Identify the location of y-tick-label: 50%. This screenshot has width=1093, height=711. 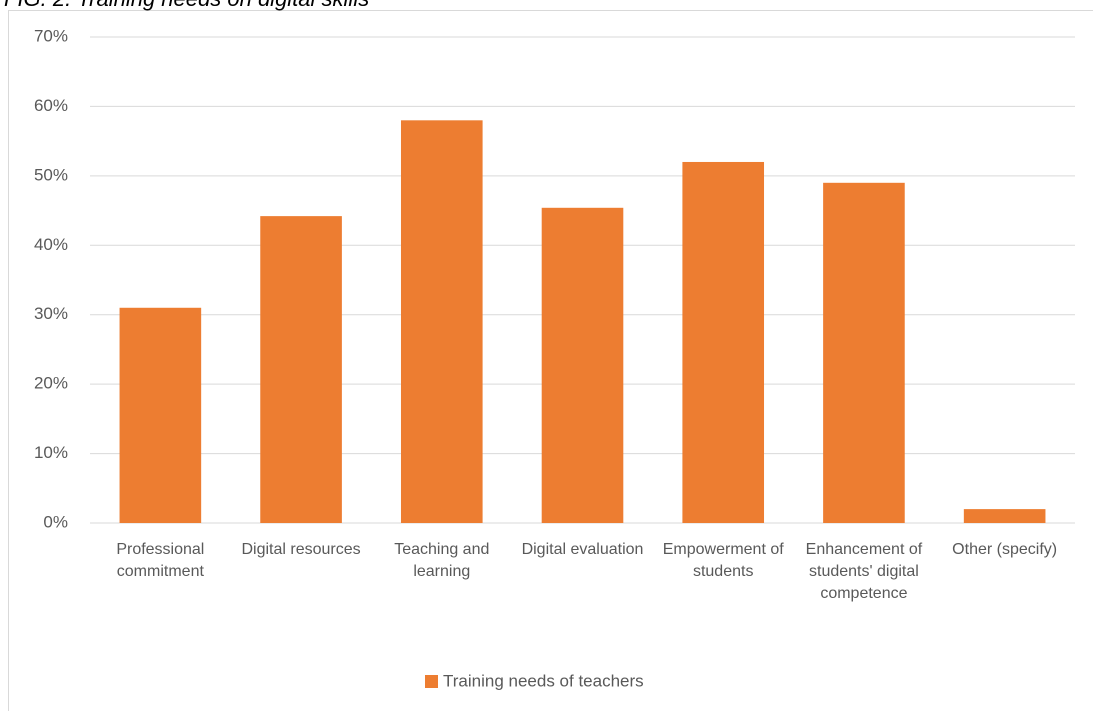
(51, 174).